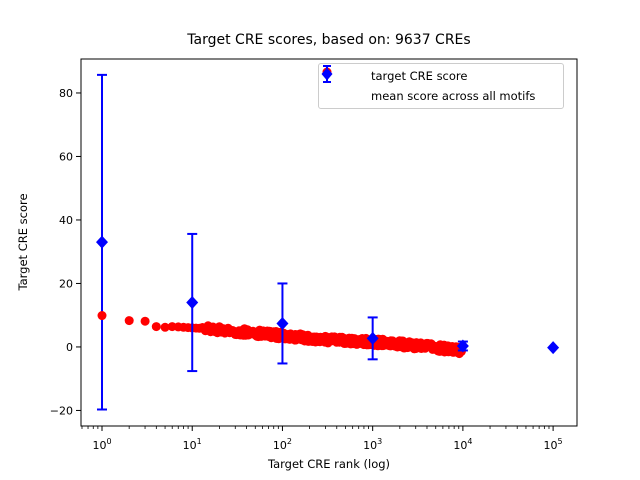 This screenshot has width=640, height=480. What do you see at coordinates (329, 40) in the screenshot?
I see `chart-title: Target CRE scores, based on: 9637 CREs` at bounding box center [329, 40].